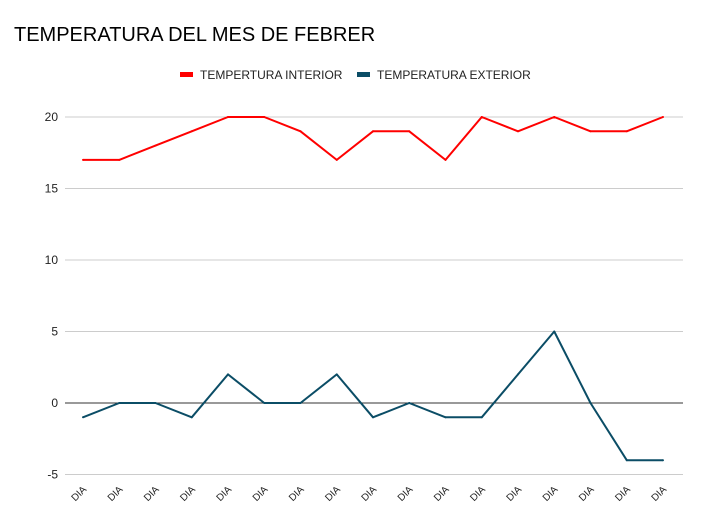 The width and height of the screenshot is (709, 527). What do you see at coordinates (54, 403) in the screenshot?
I see `y-tick-label: 0` at bounding box center [54, 403].